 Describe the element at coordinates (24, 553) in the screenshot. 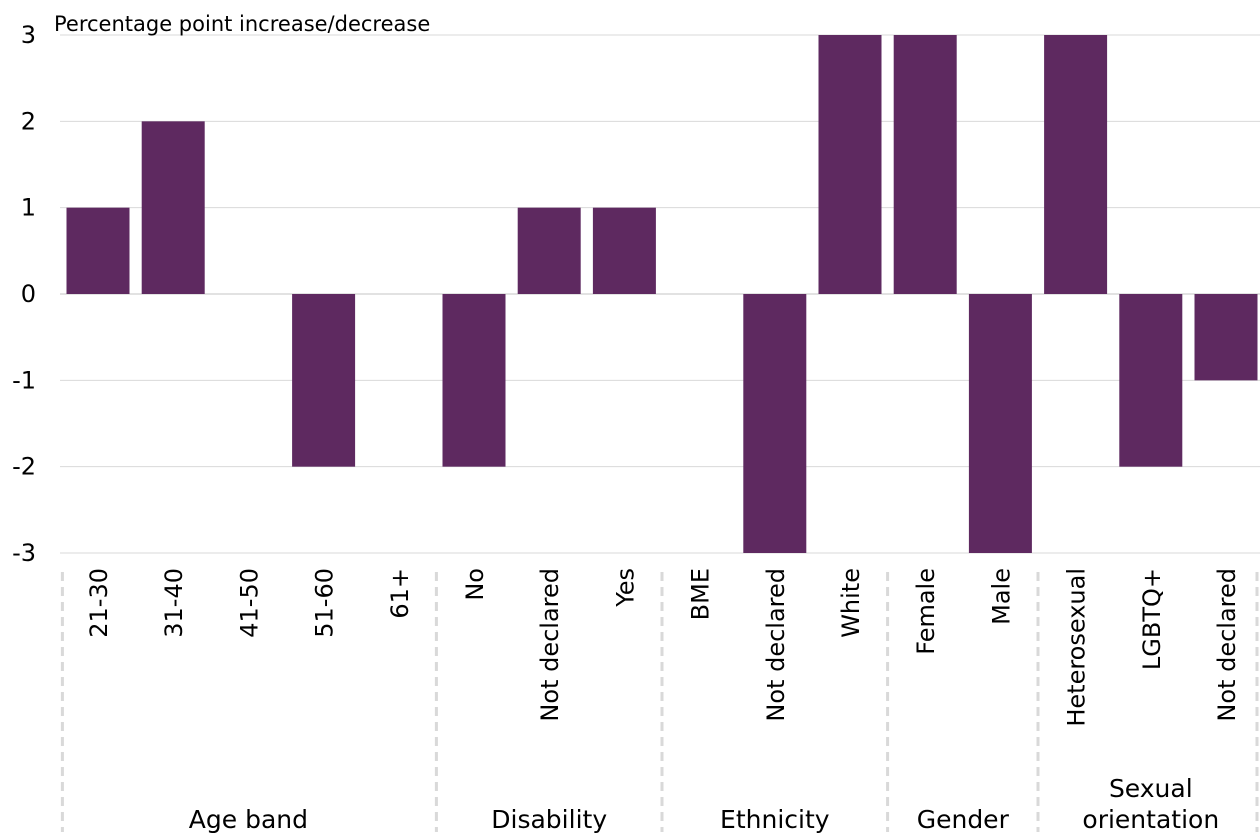

I see `y-tick-label: -3` at that location.